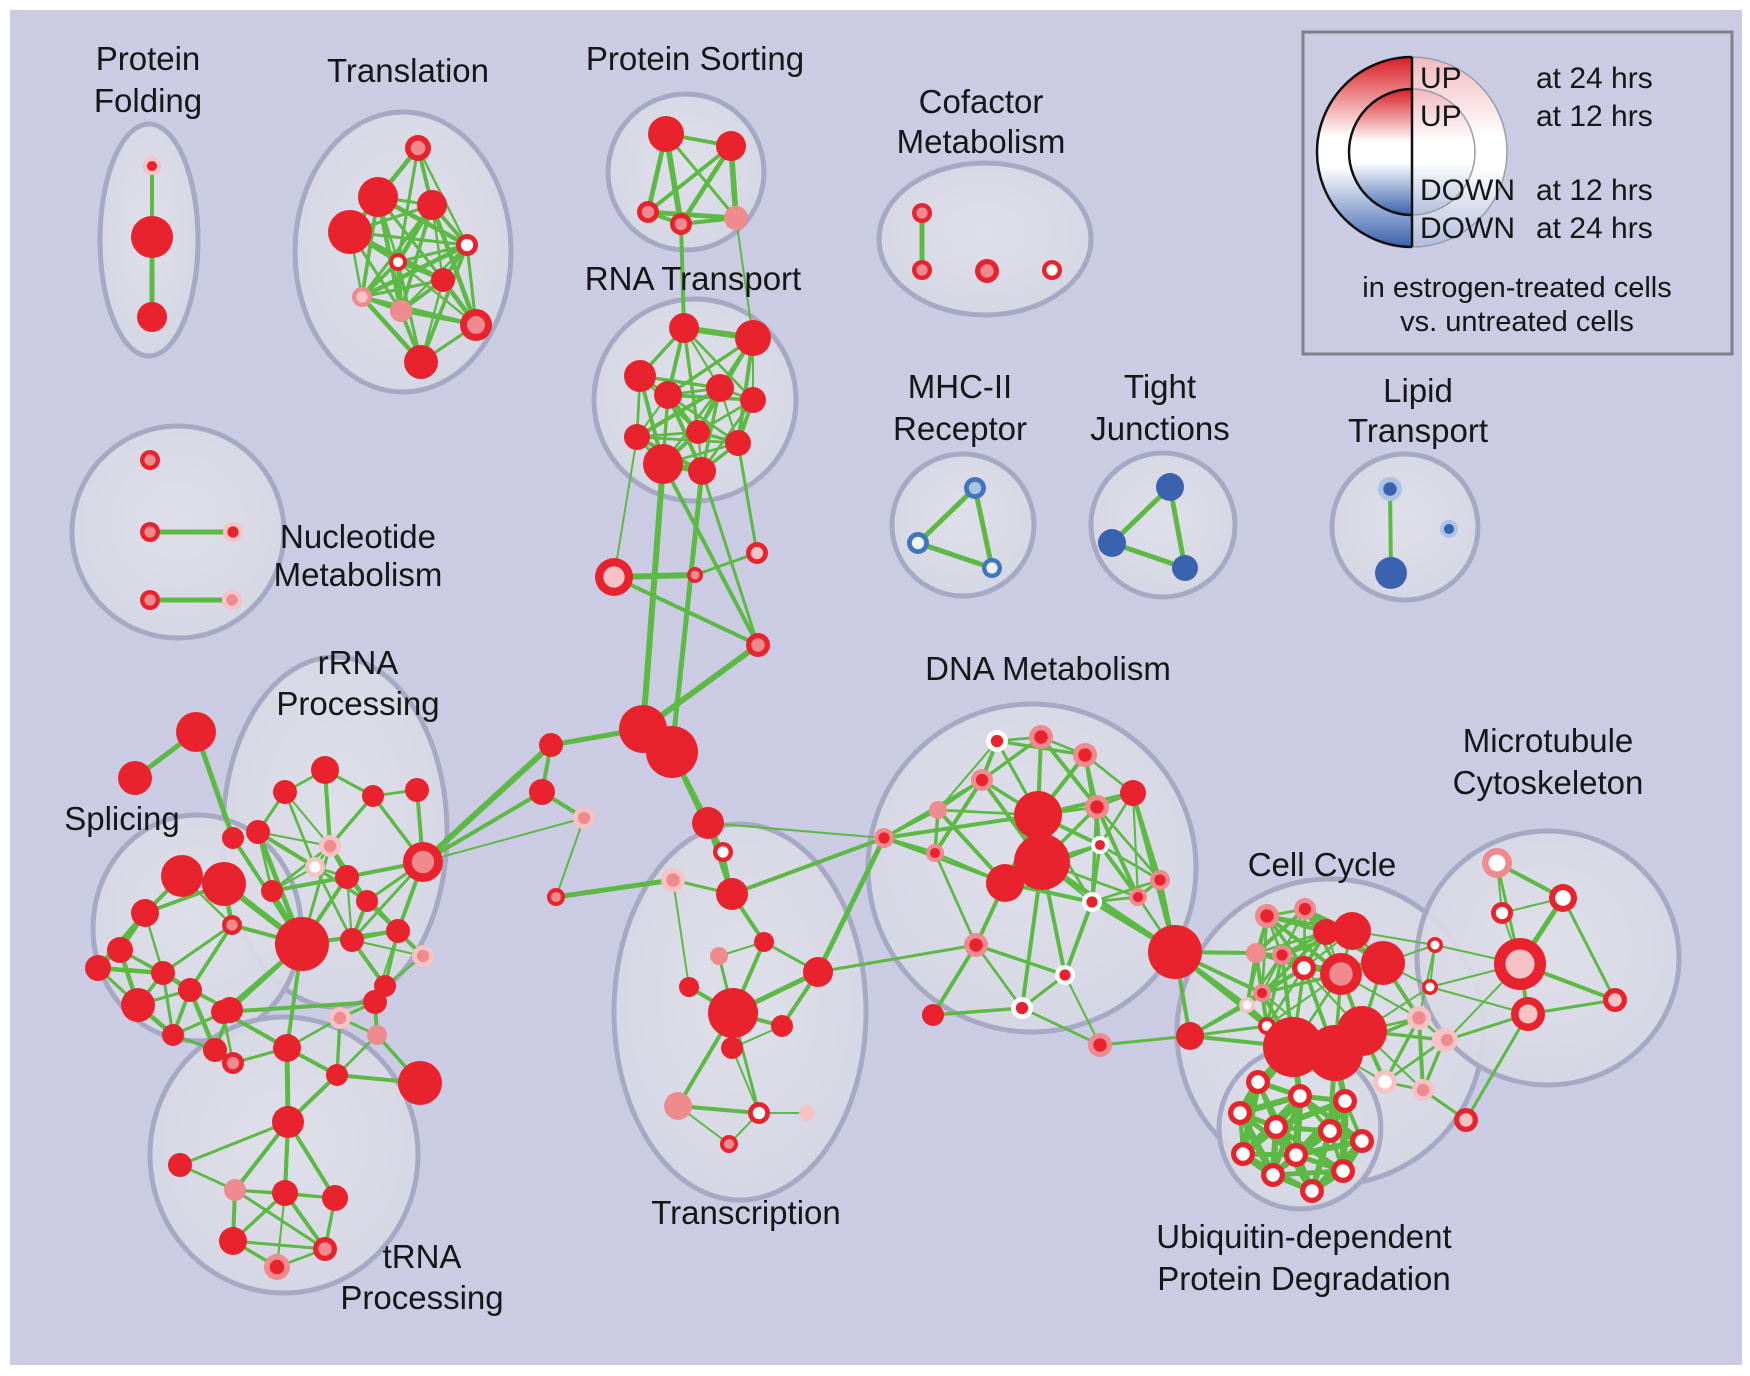  Describe the element at coordinates (981, 101) in the screenshot. I see `cluster-cofactor-label: Cofactor` at that location.